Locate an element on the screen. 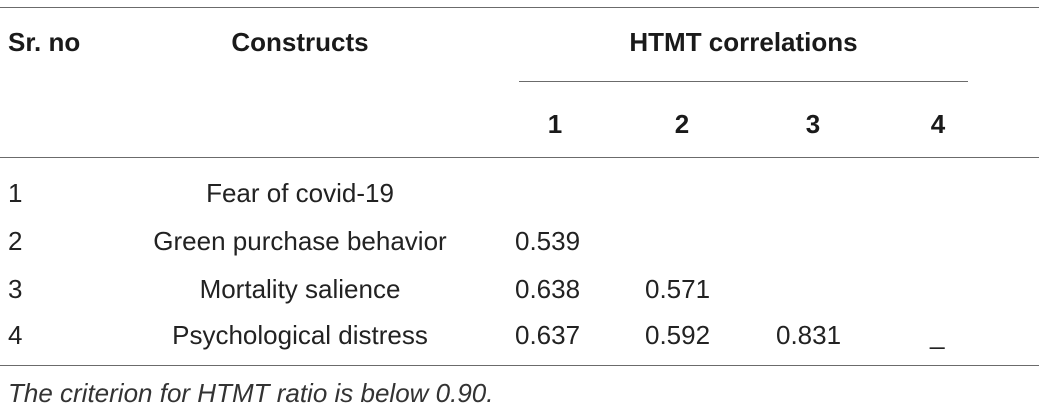  header-constructs: Constructs is located at coordinates (300, 42).